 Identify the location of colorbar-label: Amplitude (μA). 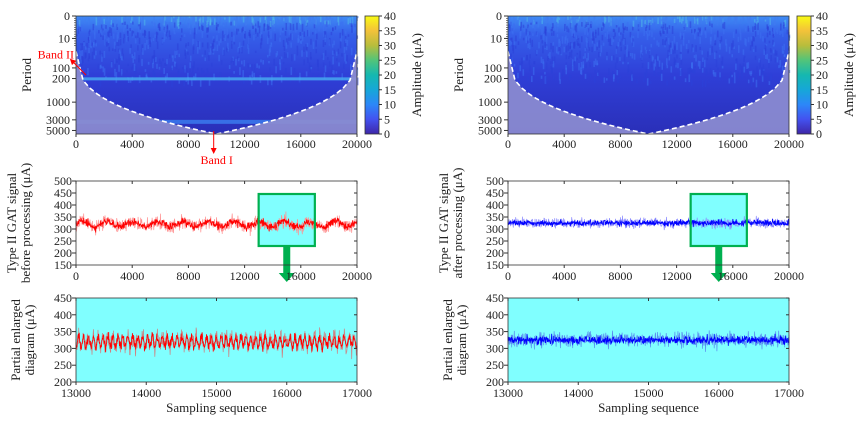
(848, 75).